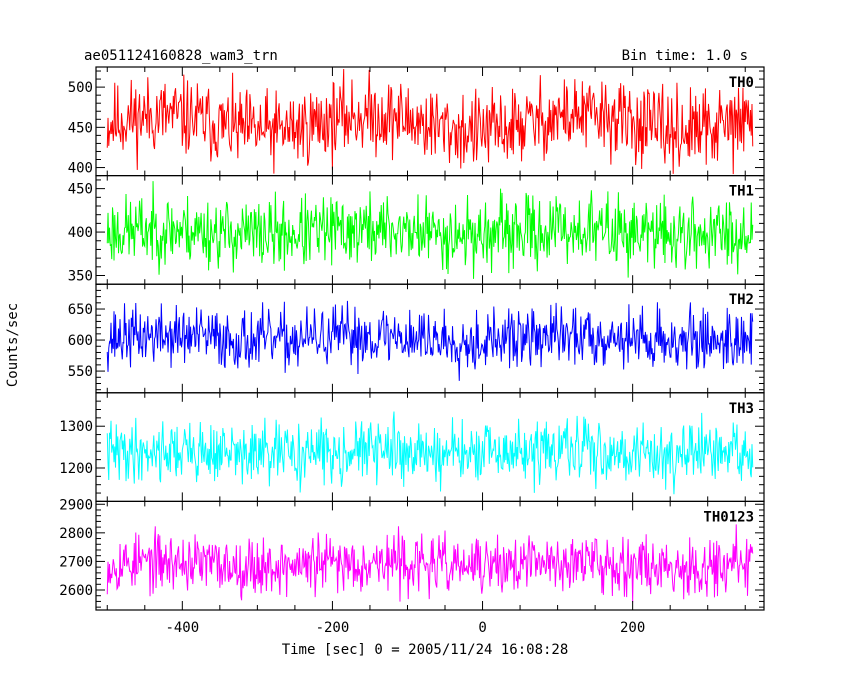 Image resolution: width=850 pixels, height=680 pixels. What do you see at coordinates (741, 300) in the screenshot?
I see `series-label-th2: TH2` at bounding box center [741, 300].